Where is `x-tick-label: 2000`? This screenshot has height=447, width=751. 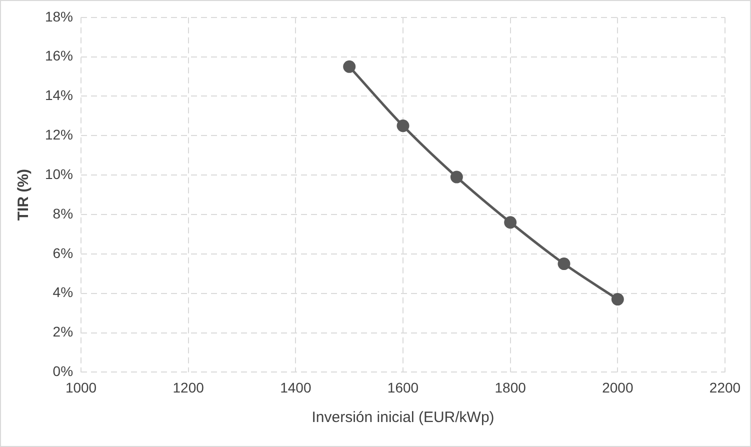
x-tick-label: 2000 is located at coordinates (618, 387).